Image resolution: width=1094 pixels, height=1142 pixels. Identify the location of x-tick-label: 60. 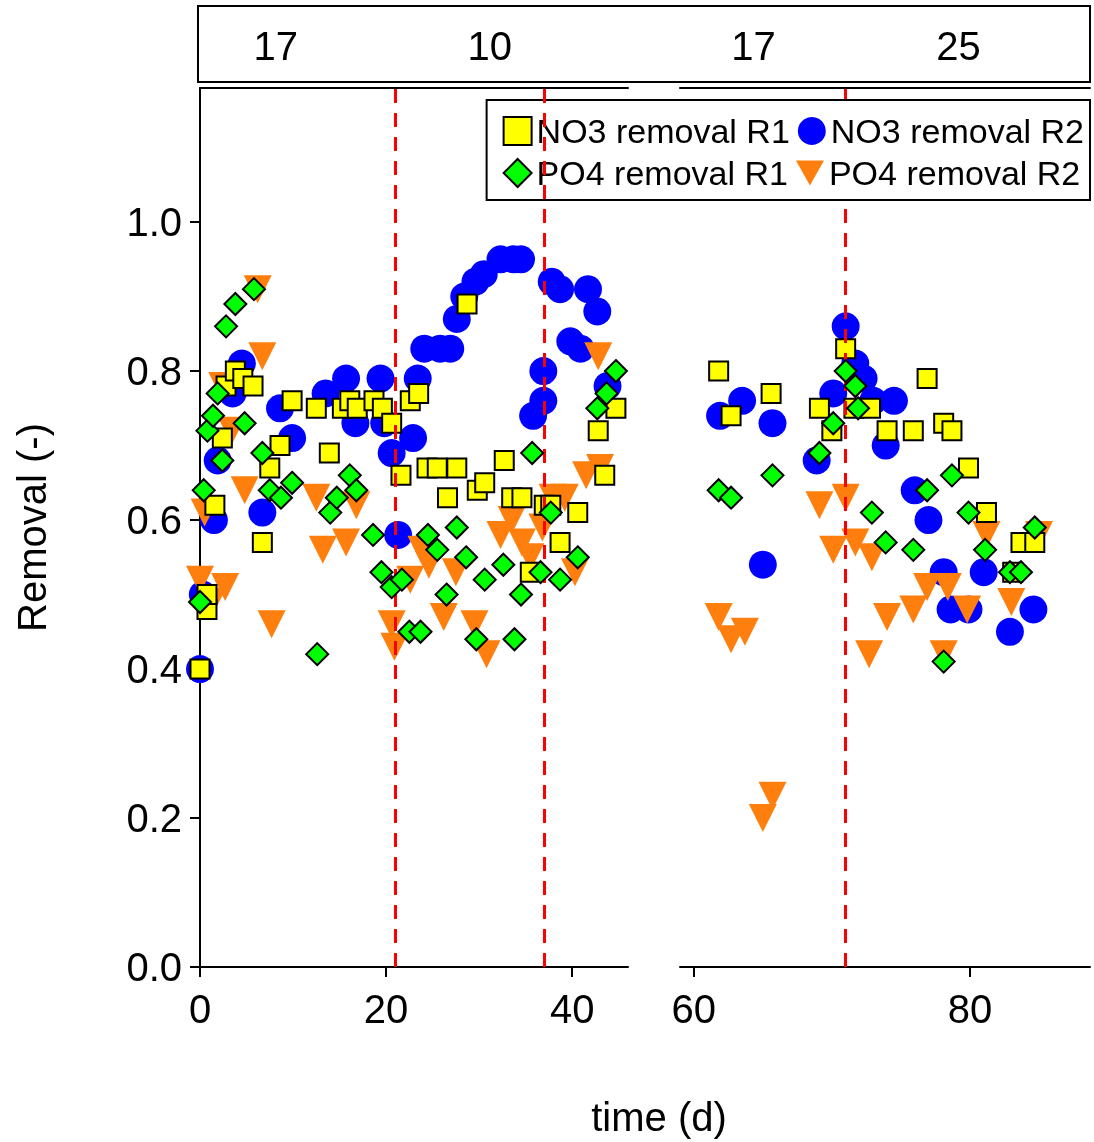
(694, 1009).